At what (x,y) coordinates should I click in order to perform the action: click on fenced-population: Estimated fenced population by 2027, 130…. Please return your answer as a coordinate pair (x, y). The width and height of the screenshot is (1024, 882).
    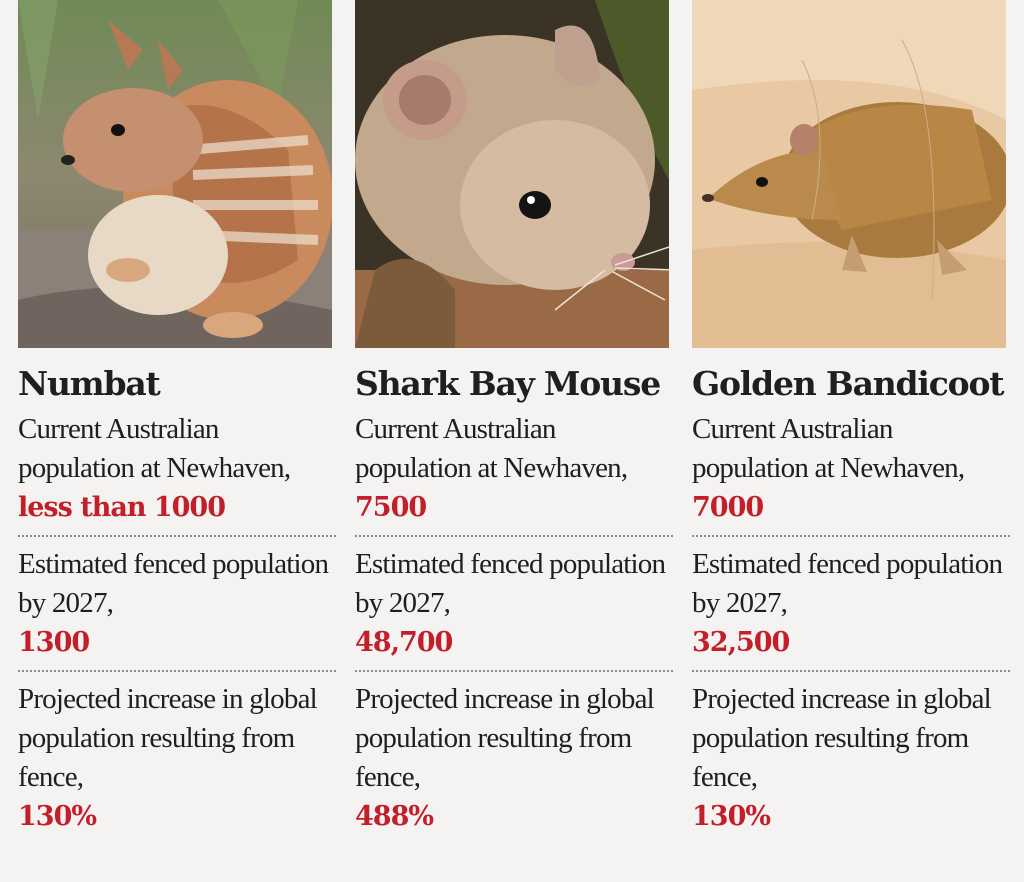
    Looking at the image, I should click on (177, 608).